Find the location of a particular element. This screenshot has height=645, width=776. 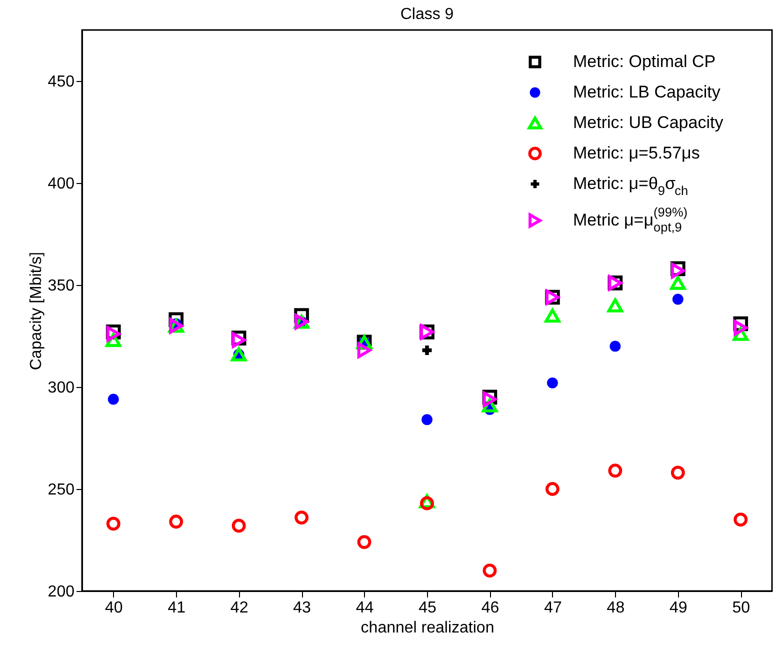

x-axis-title: channel realization is located at coordinates (427, 628).